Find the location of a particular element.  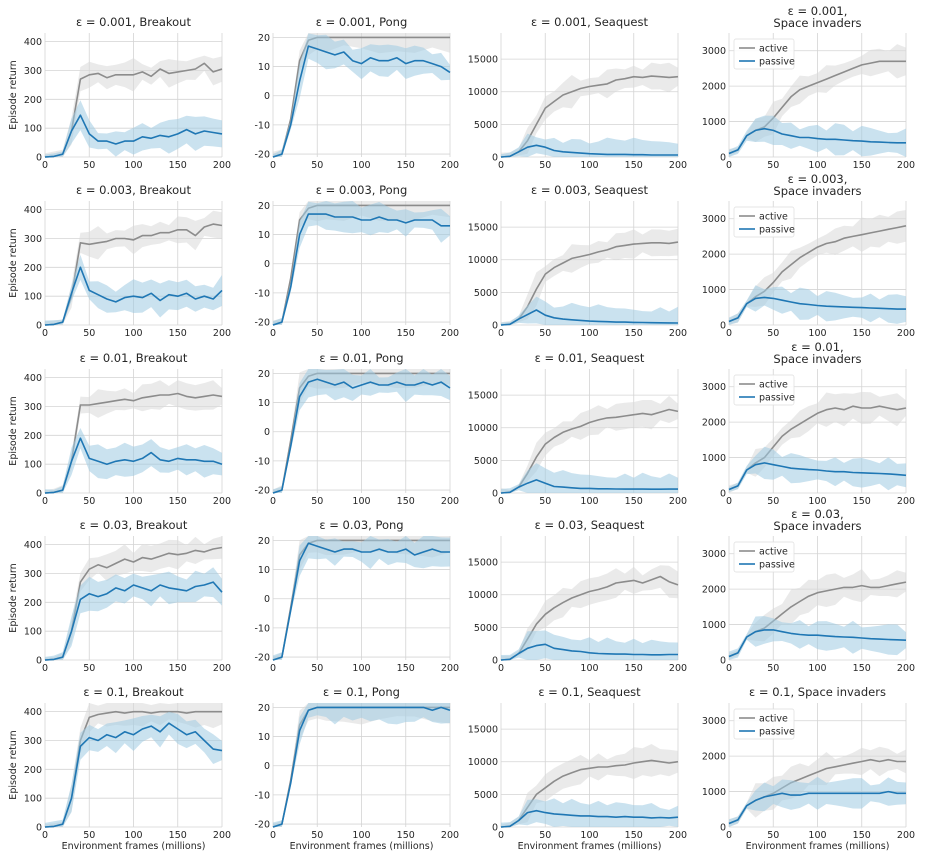

subplot-title: ε = 0.03, Seaquest is located at coordinates (590, 525).